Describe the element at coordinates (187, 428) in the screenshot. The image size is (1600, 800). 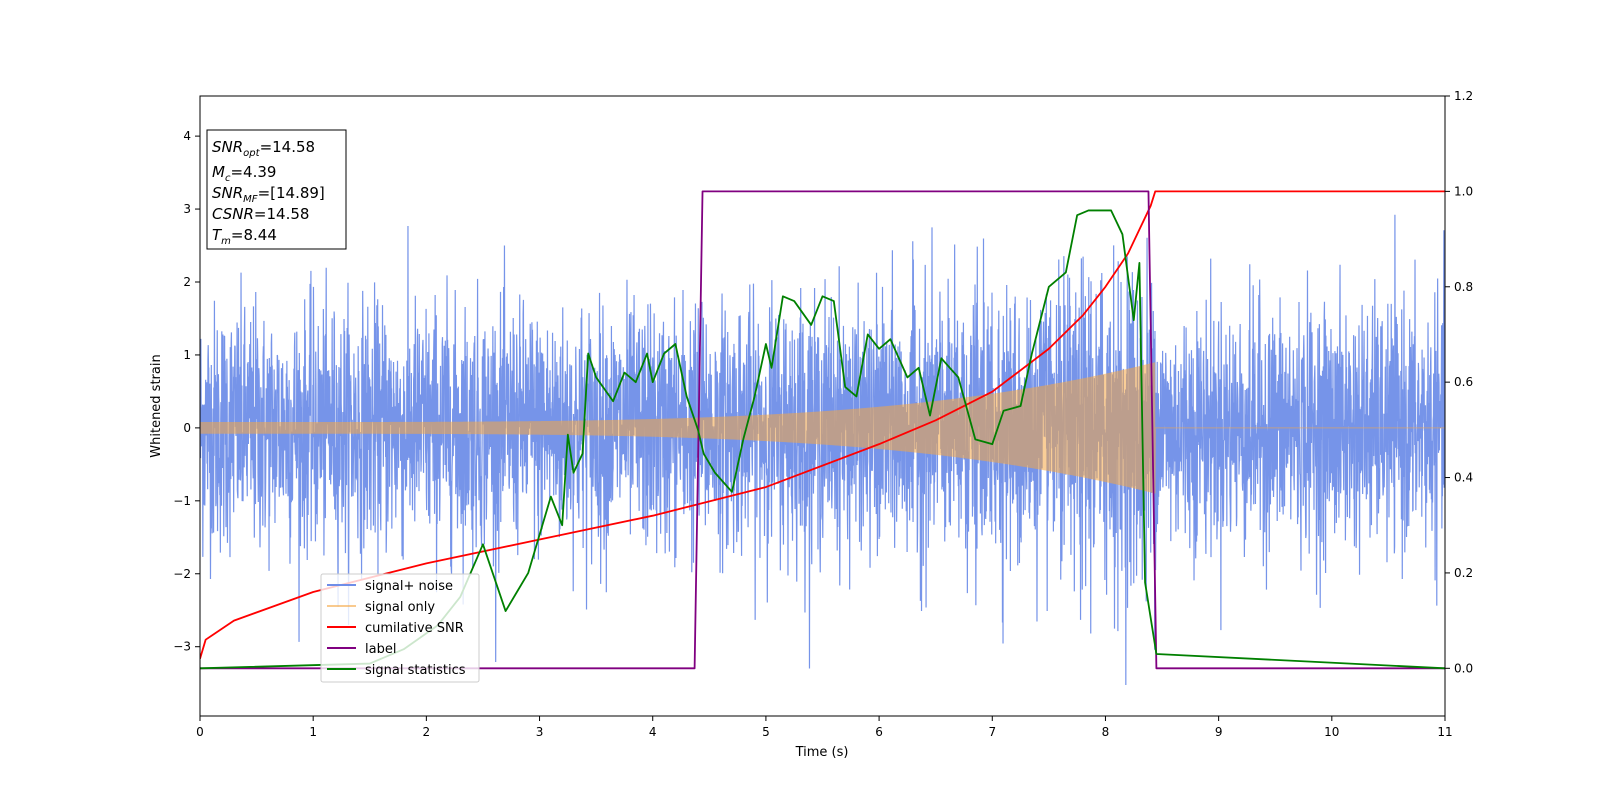
I see `y-left-tick-label: 0` at that location.